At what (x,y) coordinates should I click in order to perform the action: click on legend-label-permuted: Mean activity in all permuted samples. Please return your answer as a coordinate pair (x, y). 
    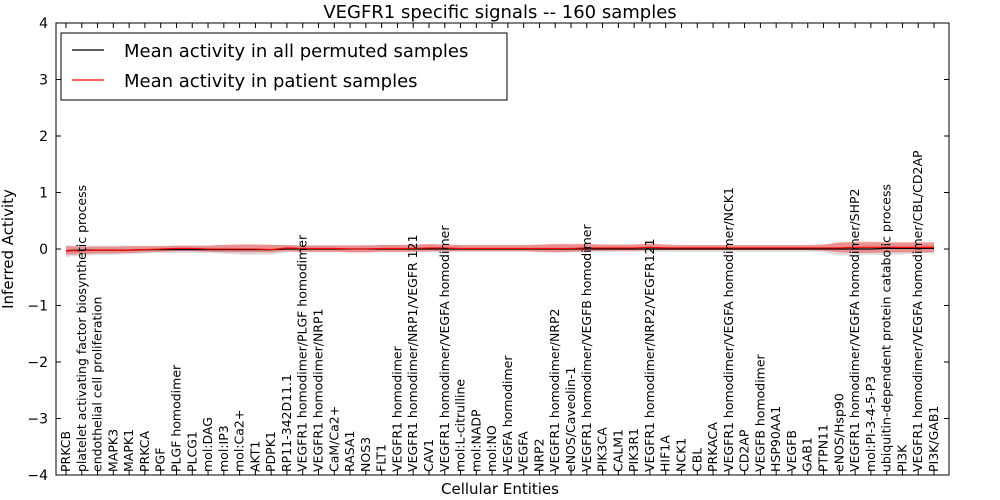
    Looking at the image, I should click on (296, 51).